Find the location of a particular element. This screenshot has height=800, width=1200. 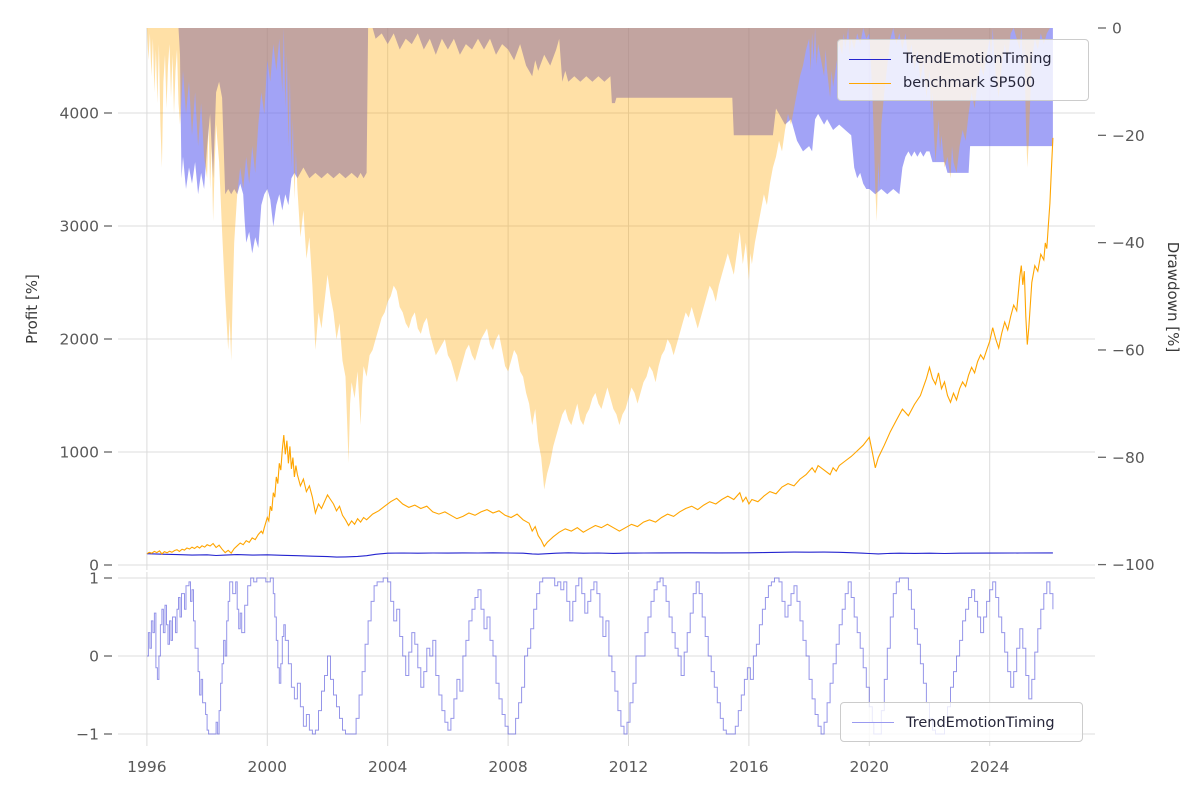

profit-axis-label: Profit [%] is located at coordinates (32, 309).